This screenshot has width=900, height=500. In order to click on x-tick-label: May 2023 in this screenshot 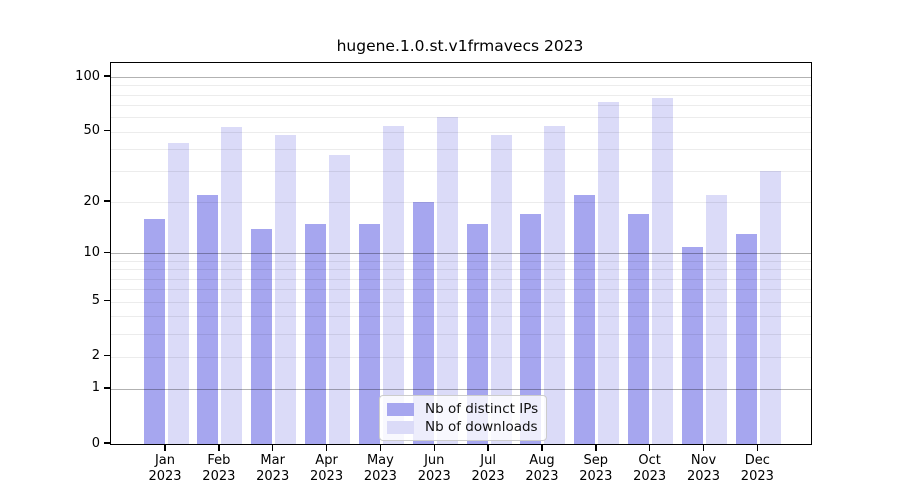, I will do `click(380, 468)`.